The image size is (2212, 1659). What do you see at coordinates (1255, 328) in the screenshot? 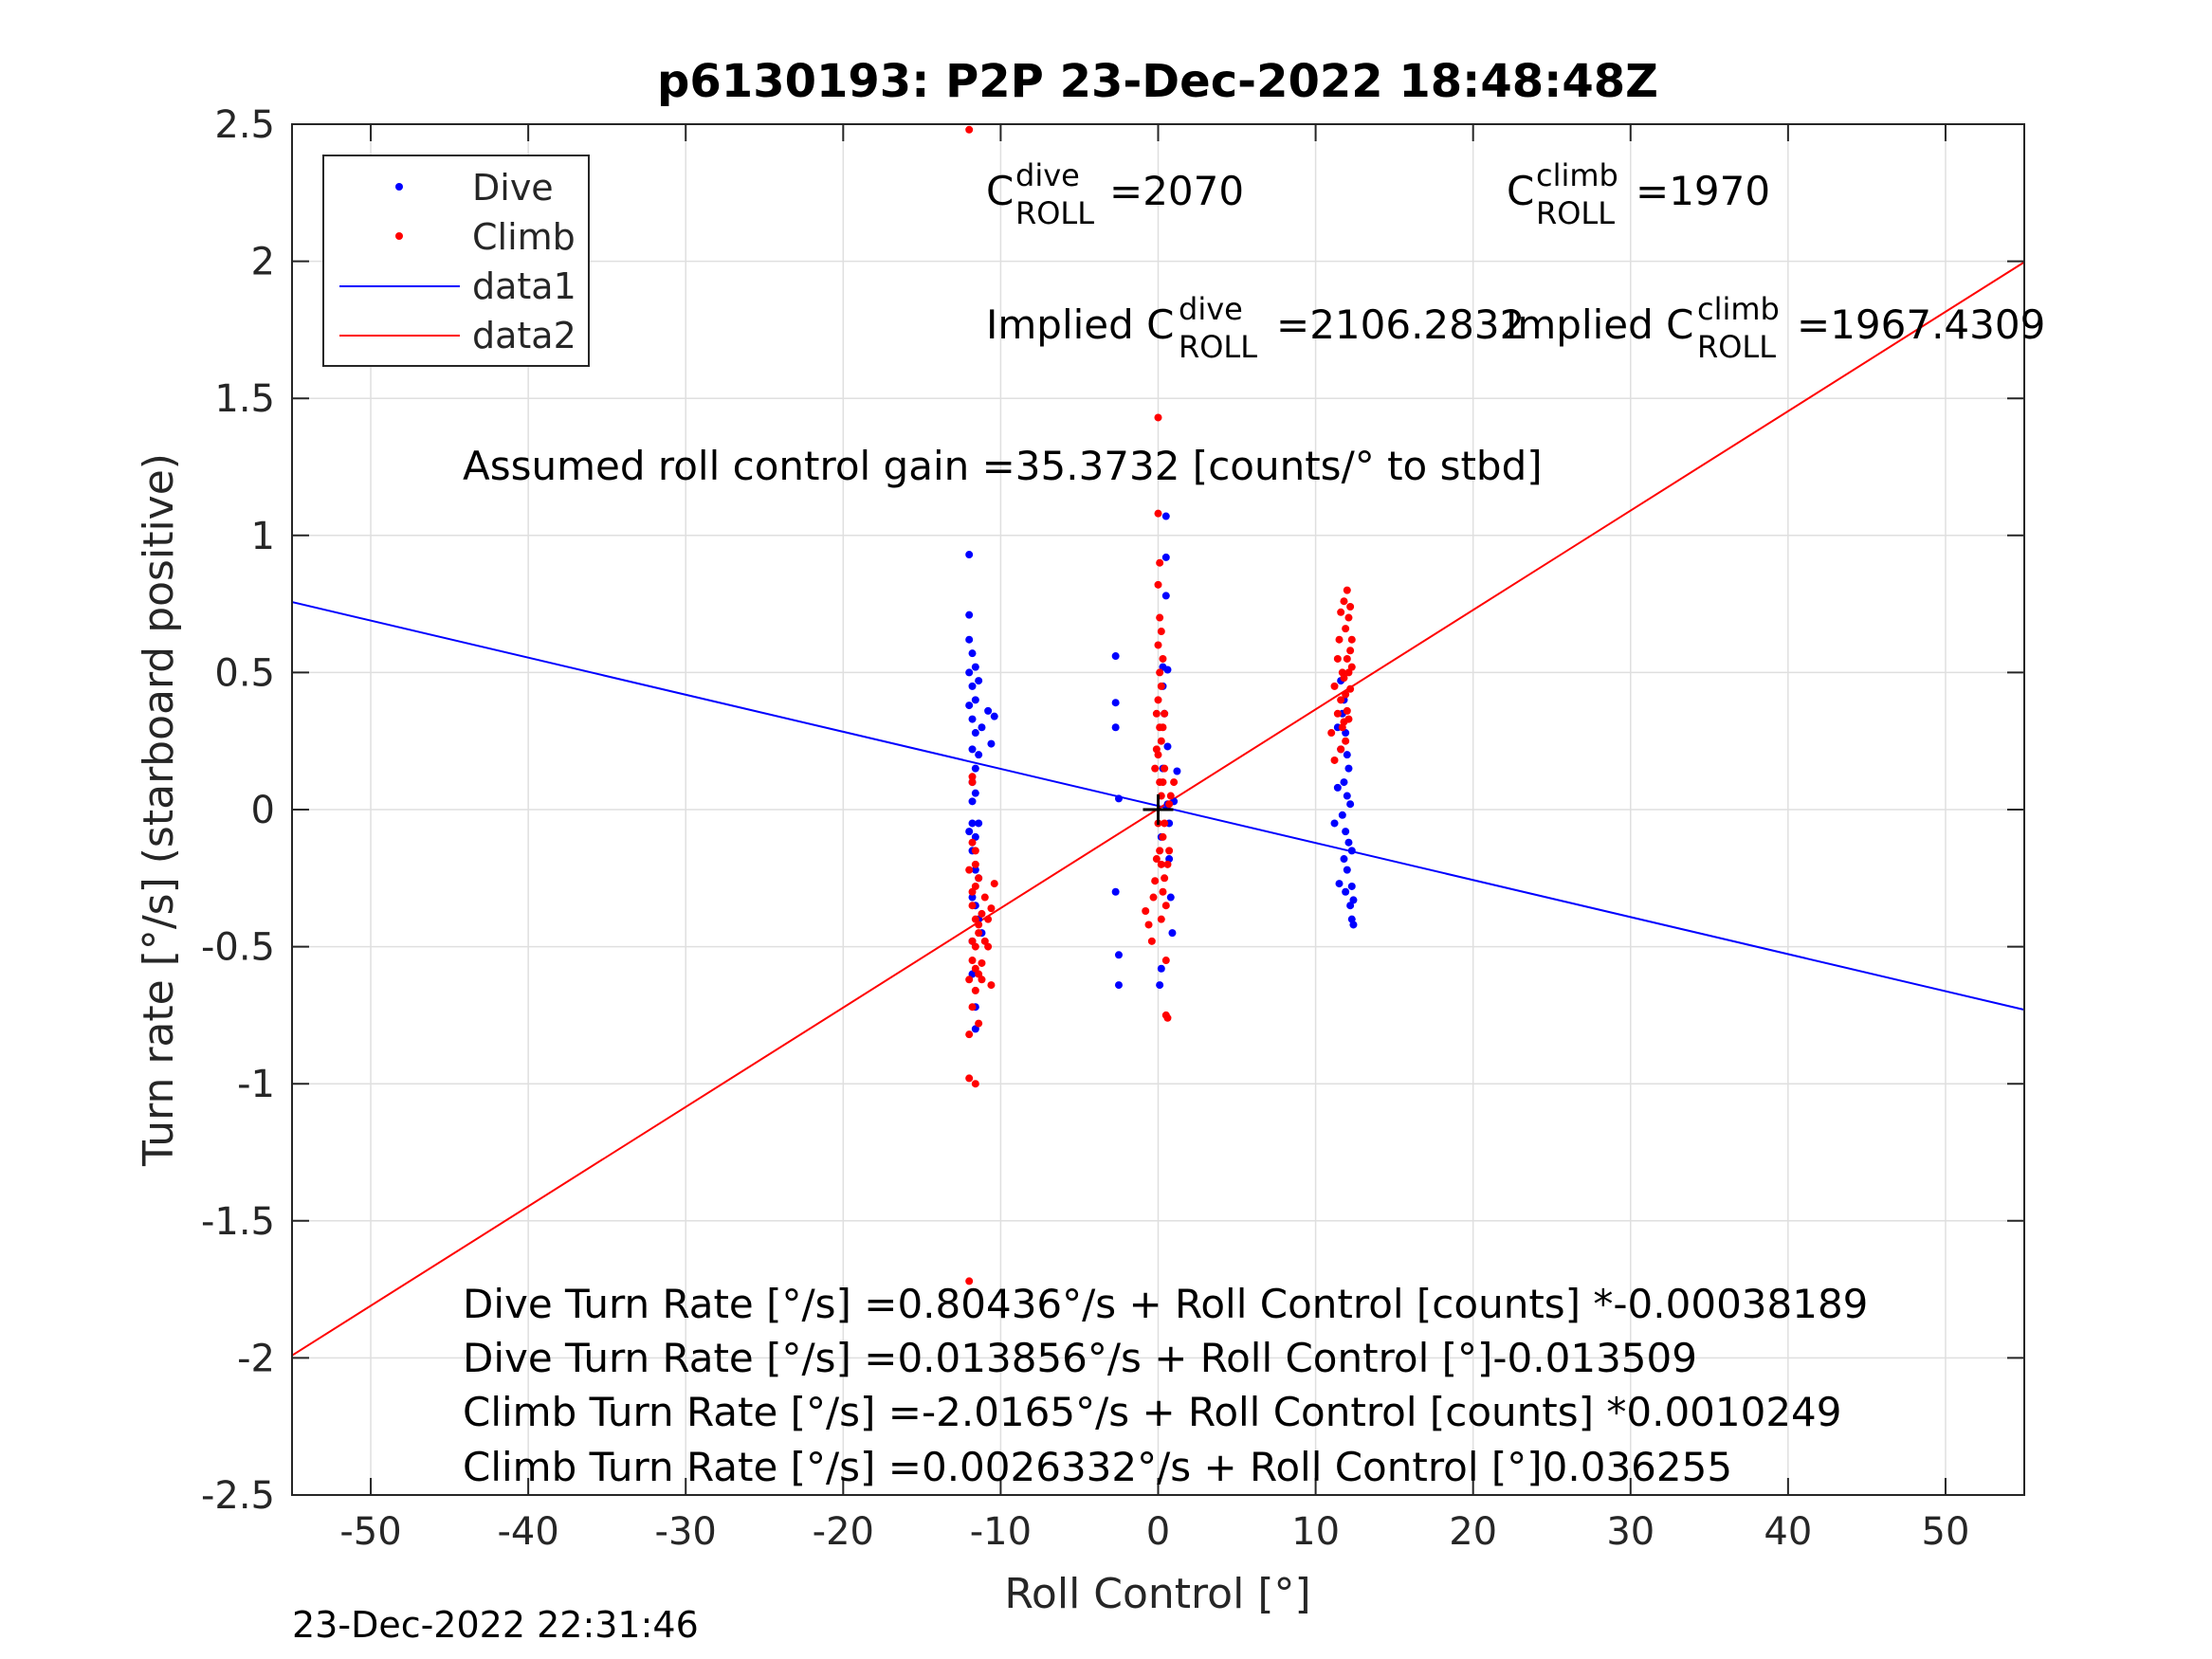
I see `implied-dive-annotation: Implied C dive ROLL =2106.2832` at bounding box center [1255, 328].